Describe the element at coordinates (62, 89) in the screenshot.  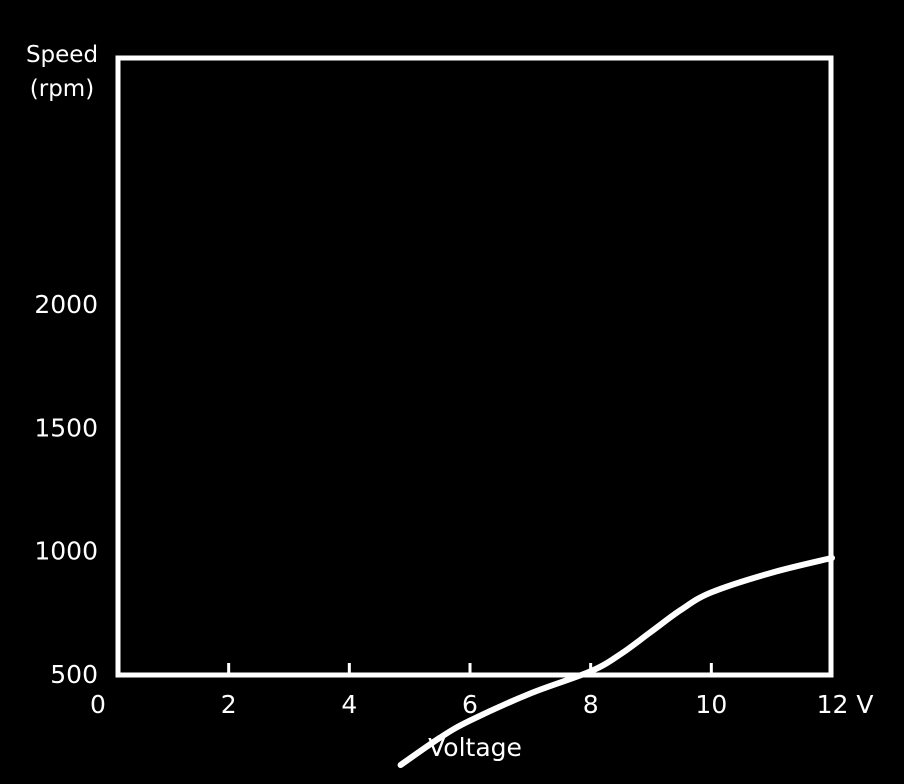
I see `y-axis-label-line2: (rpm)` at that location.